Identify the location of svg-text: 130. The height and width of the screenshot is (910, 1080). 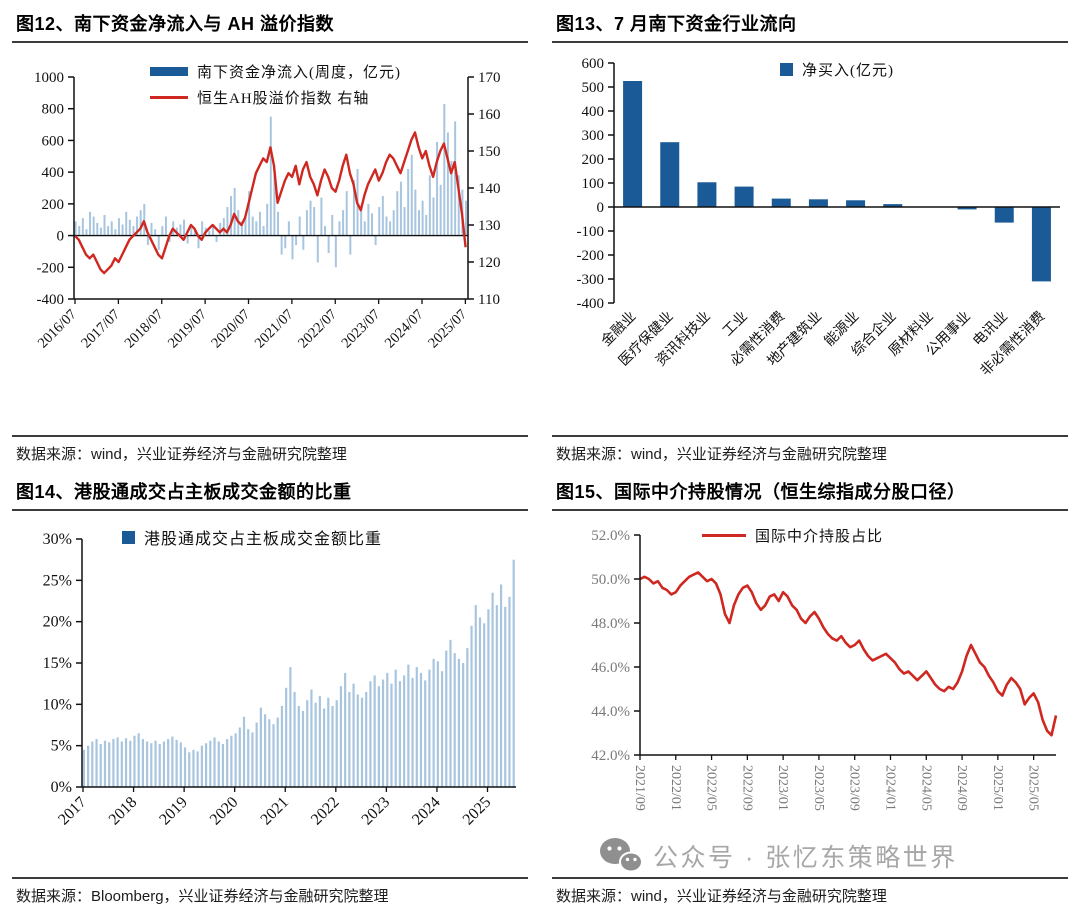
(489, 226).